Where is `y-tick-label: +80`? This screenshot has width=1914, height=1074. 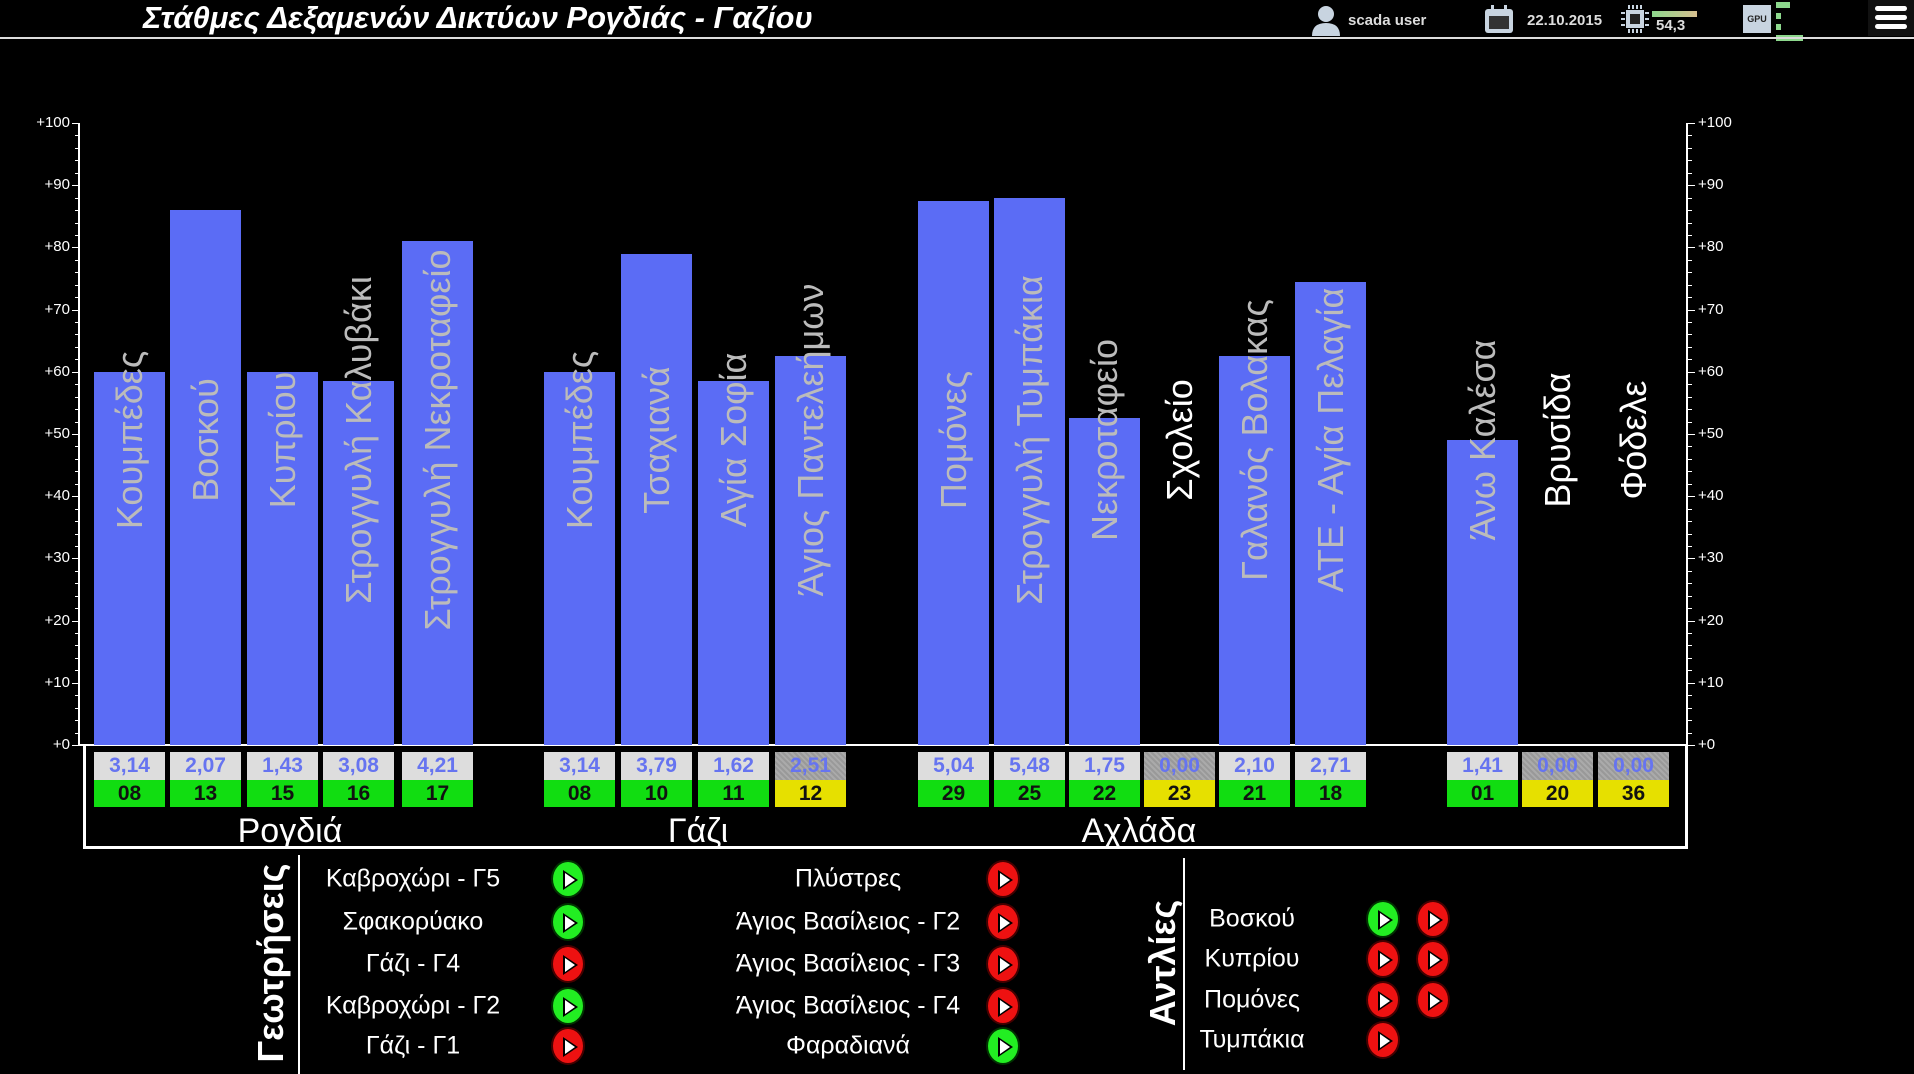
y-tick-label: +80 is located at coordinates (57, 247).